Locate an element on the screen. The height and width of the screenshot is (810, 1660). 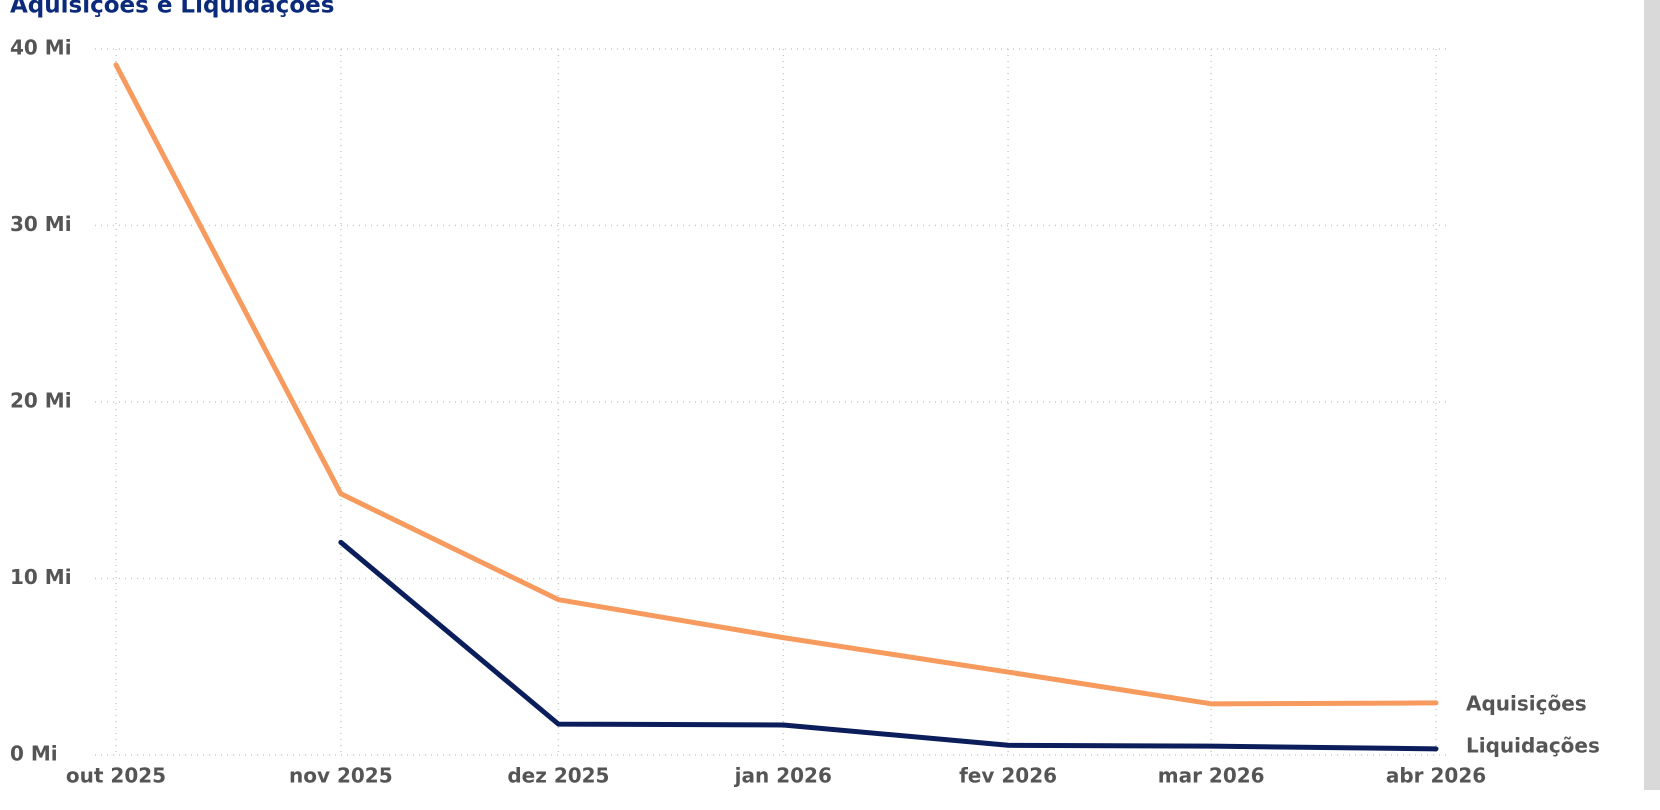
panel-border is located at coordinates (1652, 395).